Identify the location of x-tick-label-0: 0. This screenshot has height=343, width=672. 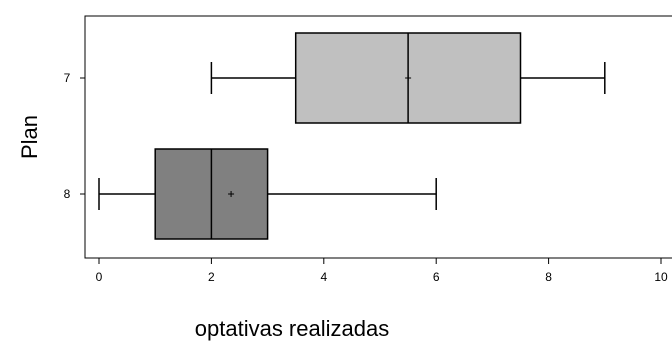
(99, 277).